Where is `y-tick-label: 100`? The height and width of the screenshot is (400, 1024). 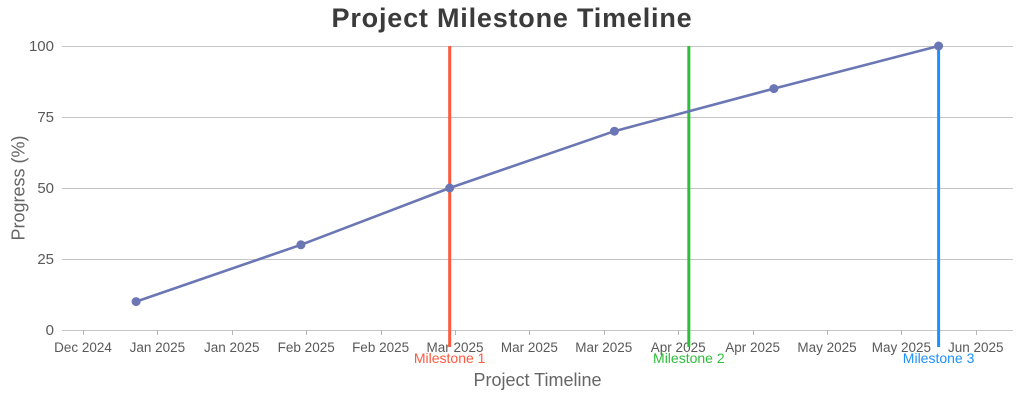
y-tick-label: 100 is located at coordinates (41, 46).